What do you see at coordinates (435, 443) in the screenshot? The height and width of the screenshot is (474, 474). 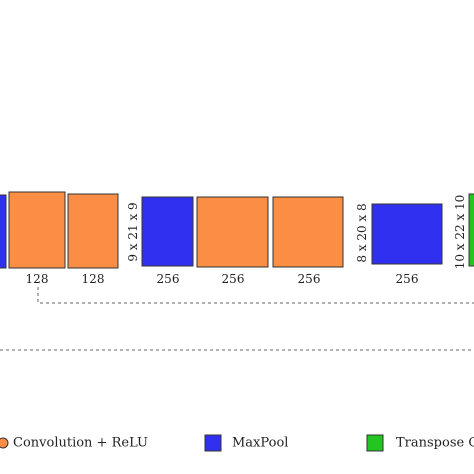 I see `legend-label-transpose-conv: Transpose C` at bounding box center [435, 443].